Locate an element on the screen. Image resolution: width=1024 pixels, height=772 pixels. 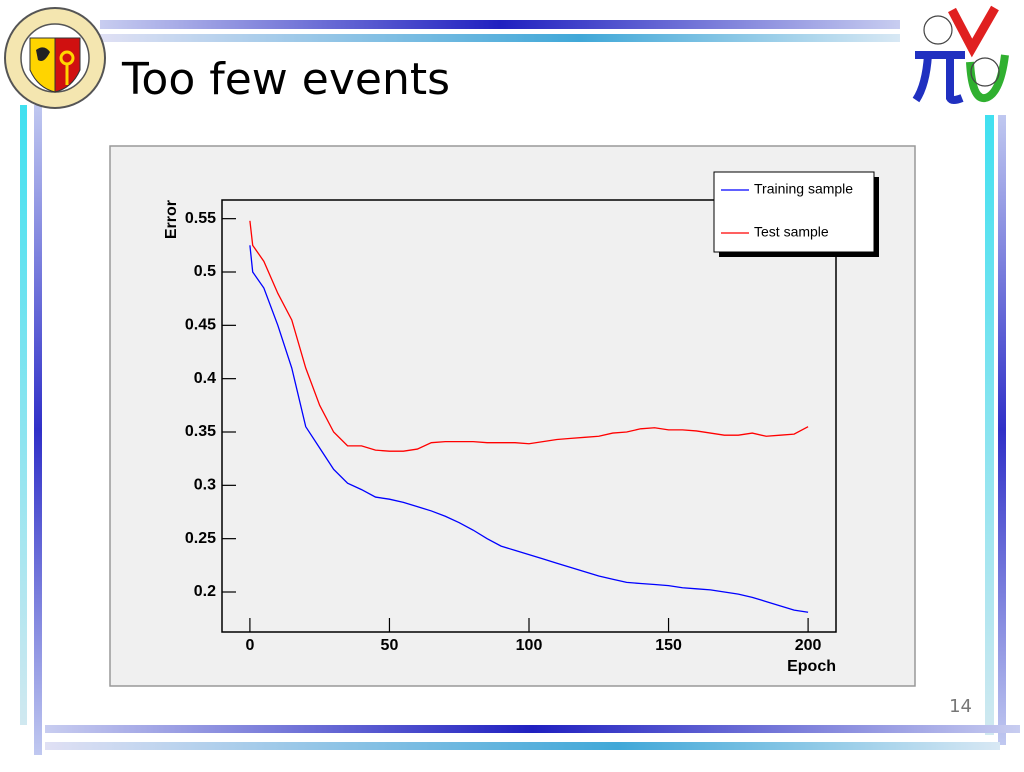
y-axis-label: Error is located at coordinates (171, 219).